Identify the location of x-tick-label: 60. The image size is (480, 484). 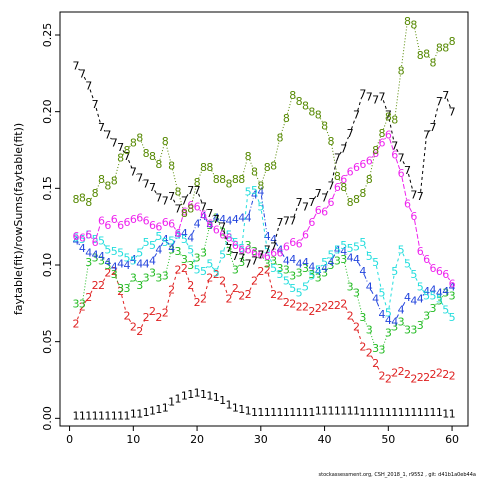
(452, 439).